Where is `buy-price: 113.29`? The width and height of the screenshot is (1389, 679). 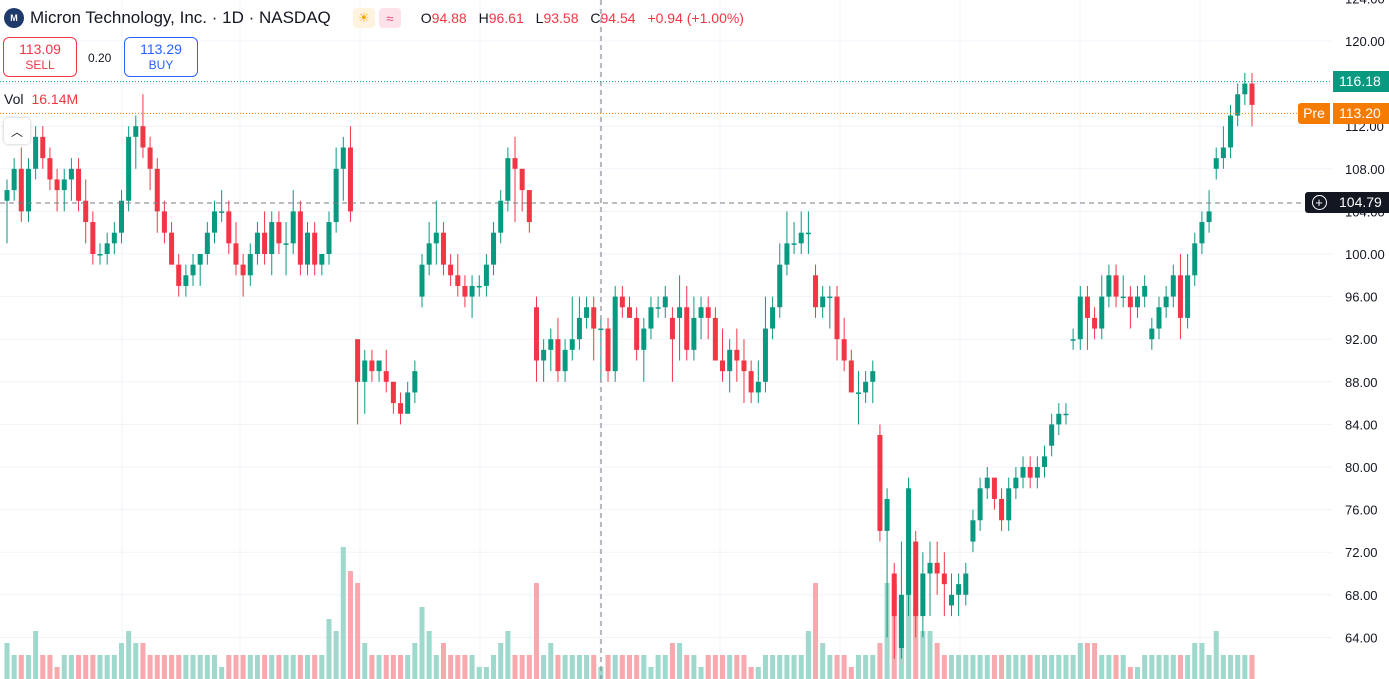
buy-price: 113.29 is located at coordinates (161, 49).